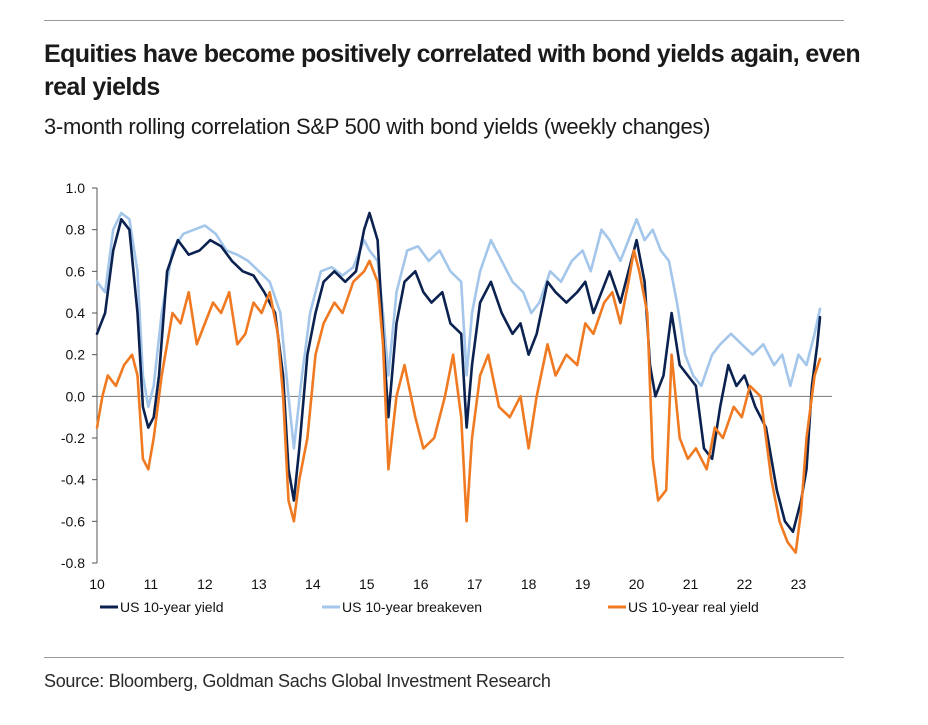 This screenshot has height=725, width=928. What do you see at coordinates (76, 230) in the screenshot?
I see `y-tick-label: 0.8` at bounding box center [76, 230].